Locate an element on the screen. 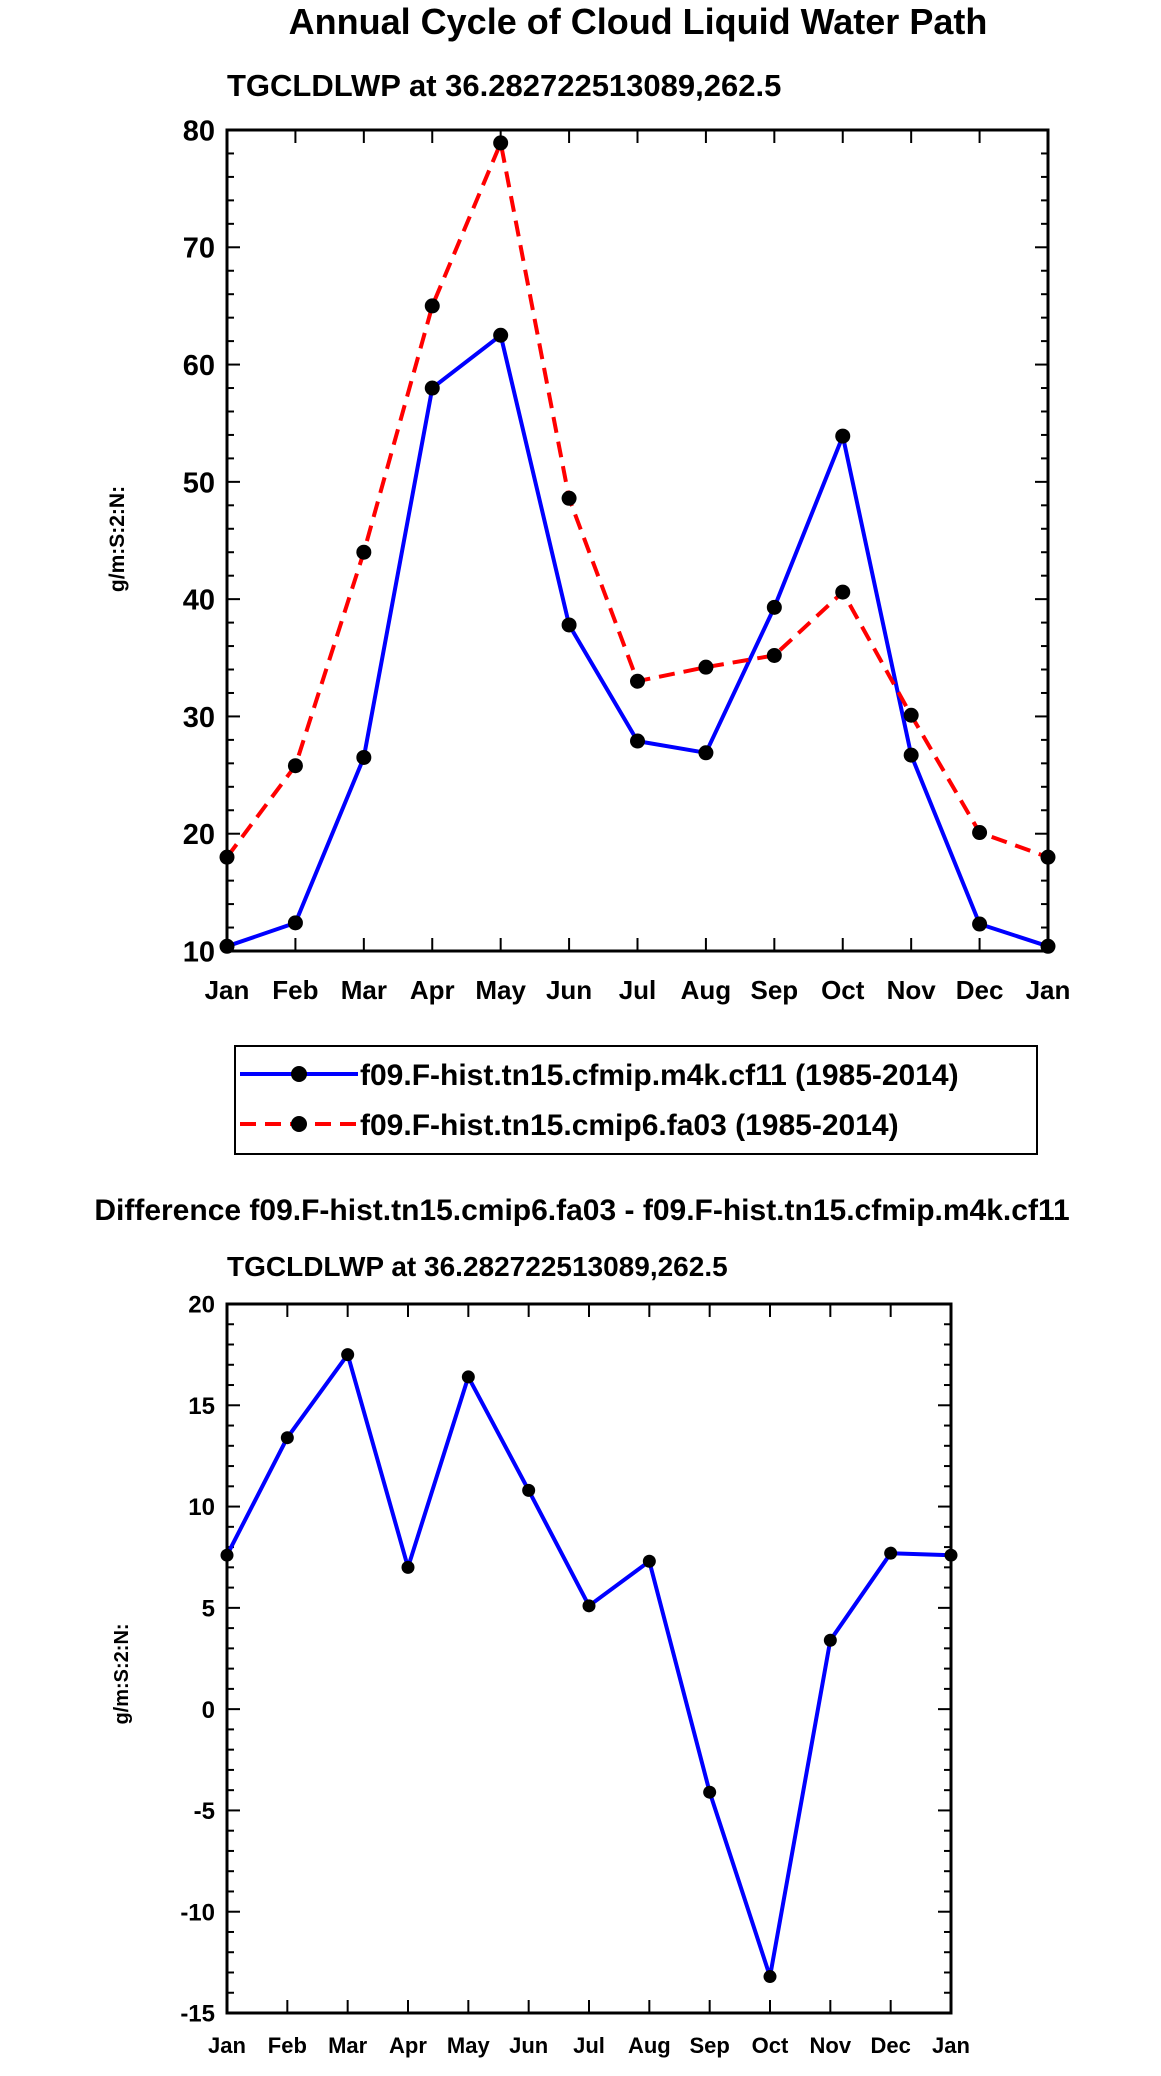  chart2-ytick-label: 15 is located at coordinates (201, 1406).